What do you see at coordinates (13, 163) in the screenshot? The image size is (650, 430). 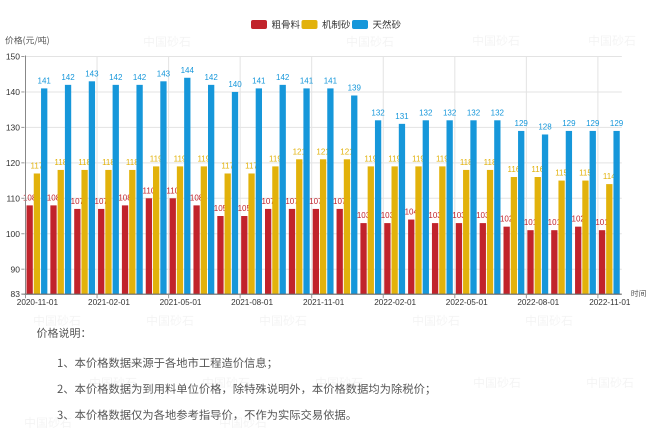 I see `svg-text: 120` at bounding box center [13, 163].